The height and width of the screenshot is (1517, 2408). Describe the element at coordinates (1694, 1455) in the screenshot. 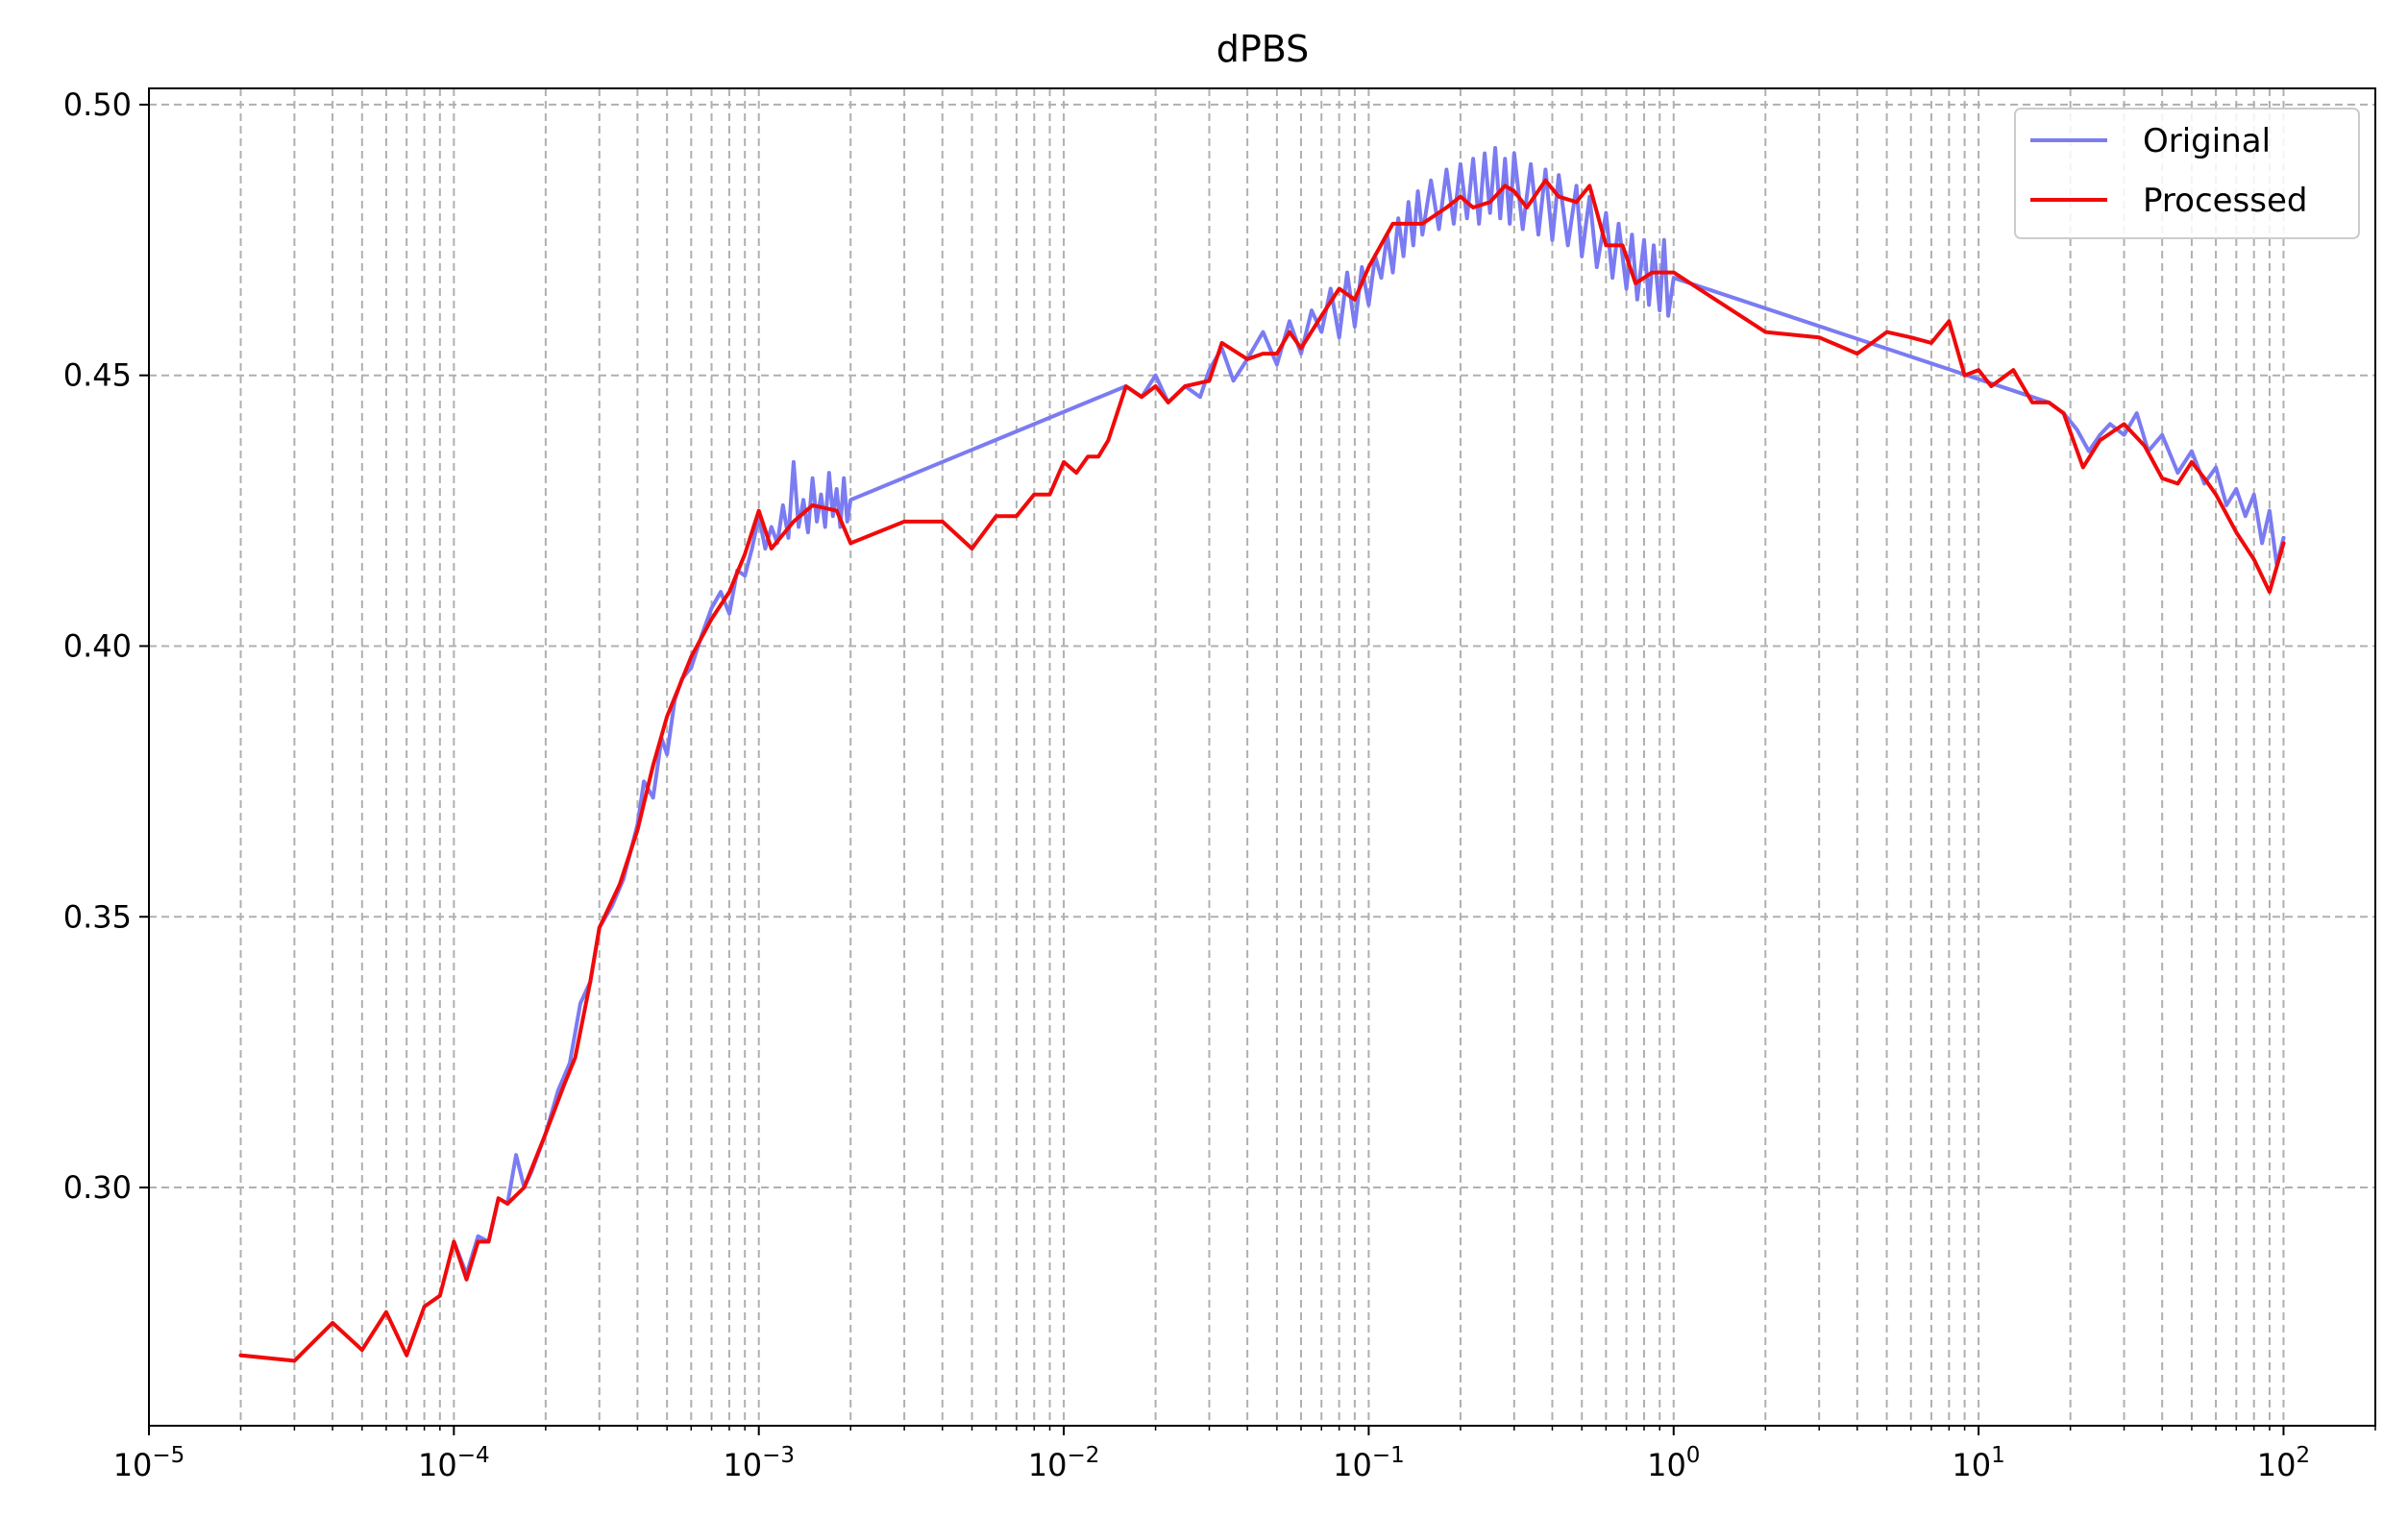

I see `x-tick-exponent: 0` at that location.